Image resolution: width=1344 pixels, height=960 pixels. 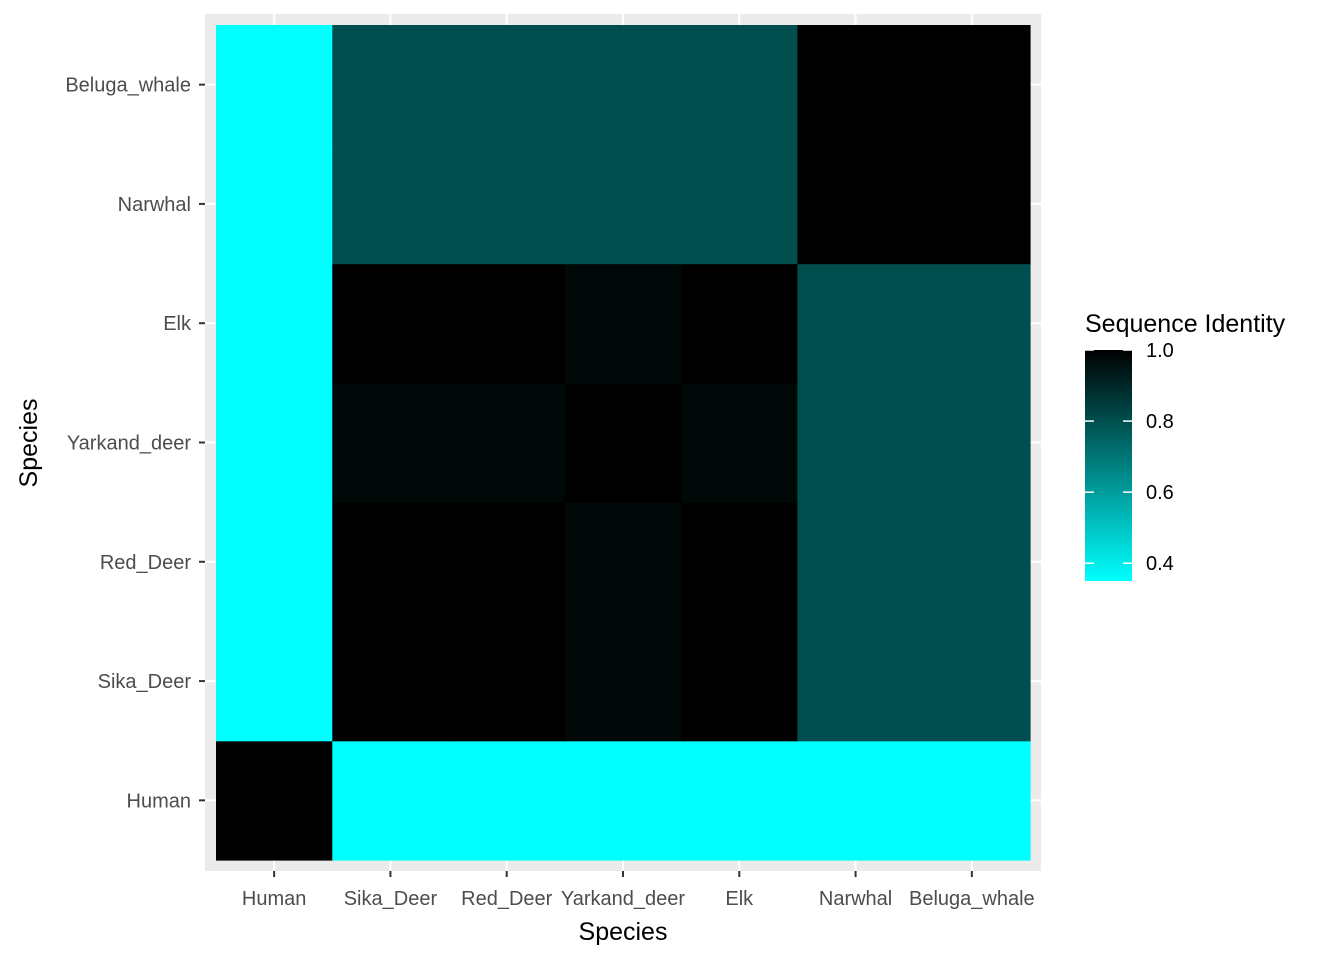 What do you see at coordinates (856, 323) in the screenshot?
I see `heatmap-cell-elk-narwhal` at bounding box center [856, 323].